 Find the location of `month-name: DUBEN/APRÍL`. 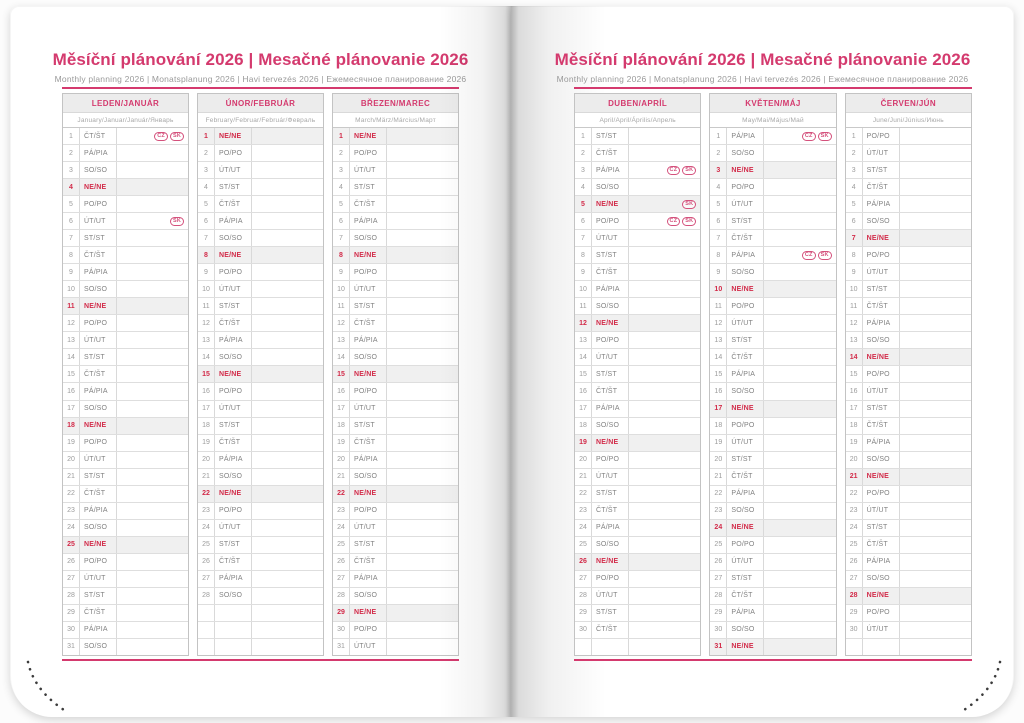

month-name: DUBEN/APRÍL is located at coordinates (638, 103).